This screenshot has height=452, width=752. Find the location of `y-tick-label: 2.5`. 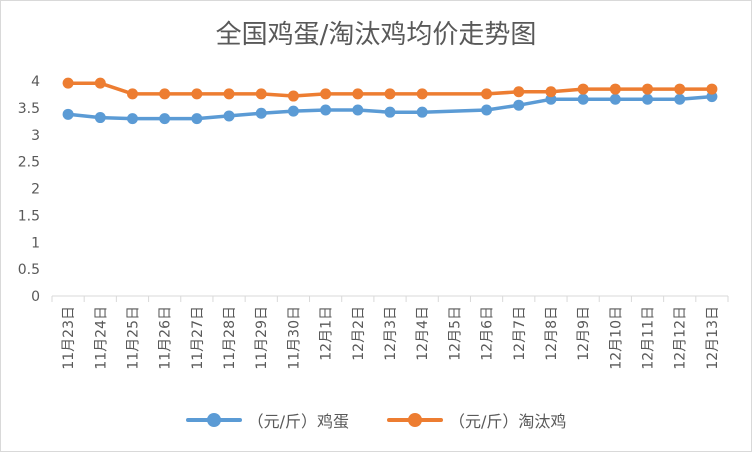

y-tick-label: 2.5 is located at coordinates (29, 163).